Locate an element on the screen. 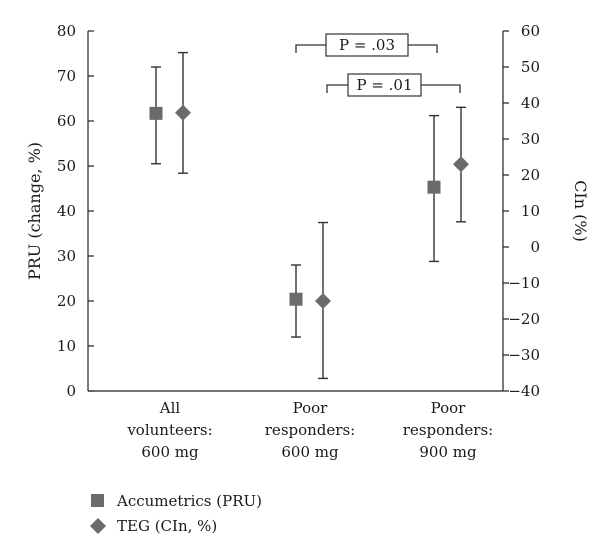  legend-diamond-marker is located at coordinates (98, 526).